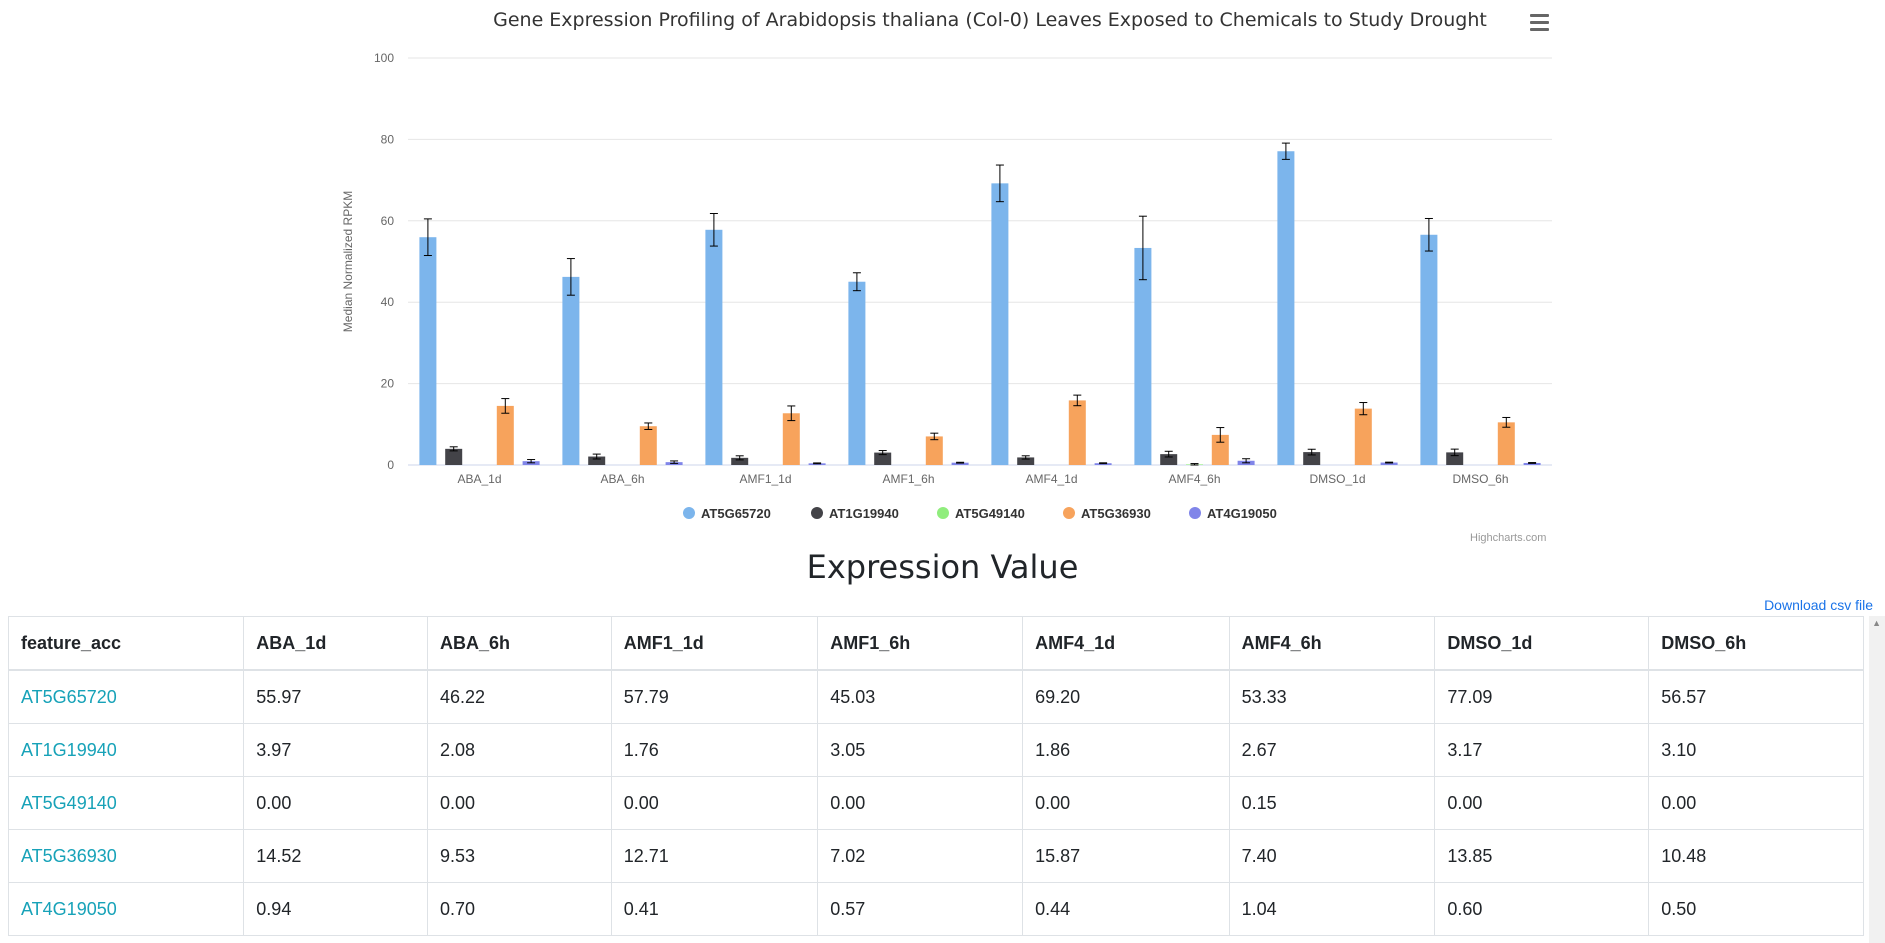 The image size is (1885, 943). What do you see at coordinates (920, 696) in the screenshot?
I see `value-cell: 45.03` at bounding box center [920, 696].